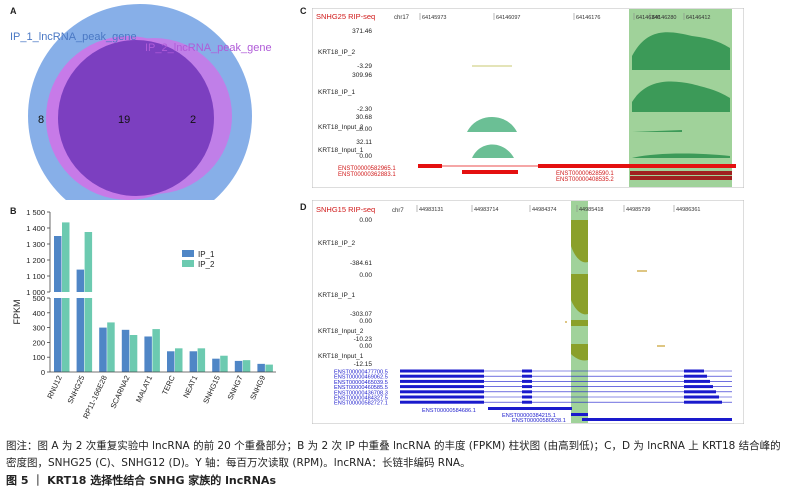 This screenshot has width=788, height=492. I want to click on y-tick-label: 1 400, so click(35, 228).